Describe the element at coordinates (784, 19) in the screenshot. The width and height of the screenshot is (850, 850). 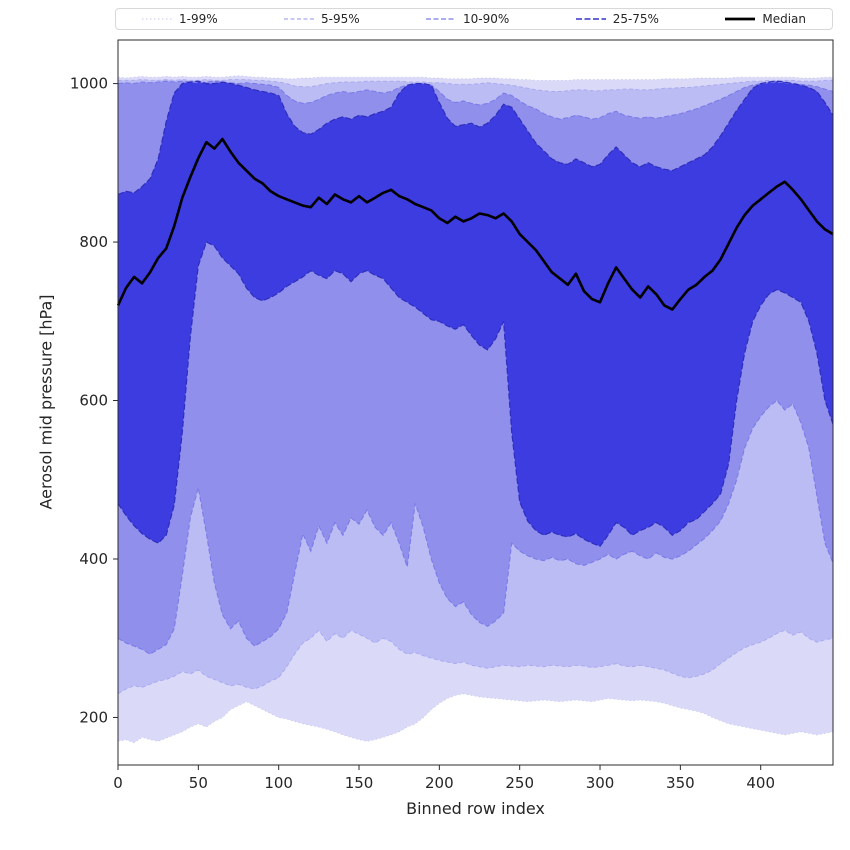
I see `legend-label: Median` at that location.